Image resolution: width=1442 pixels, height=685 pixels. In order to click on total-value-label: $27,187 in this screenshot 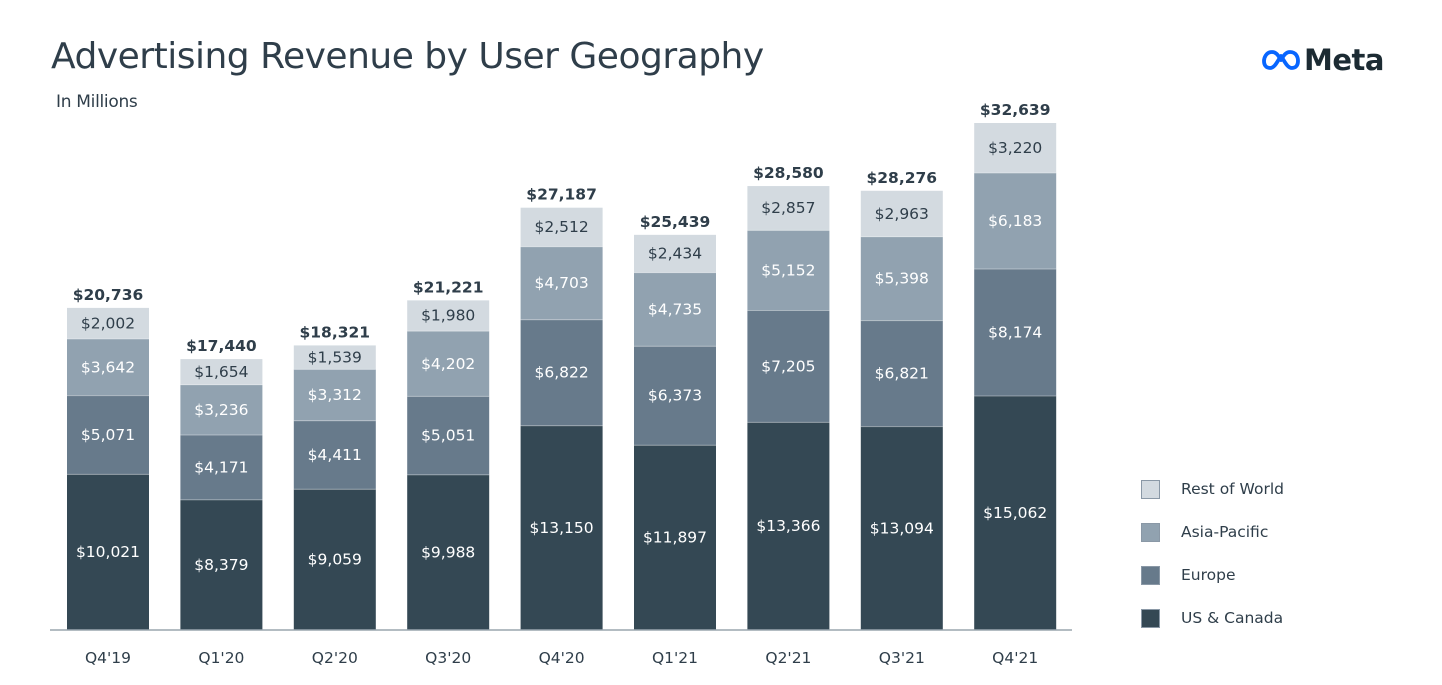, I will do `click(561, 195)`.